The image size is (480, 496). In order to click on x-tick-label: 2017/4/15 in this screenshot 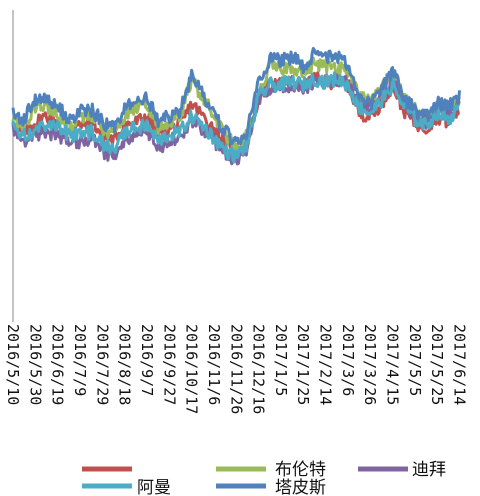, I will do `click(393, 364)`.